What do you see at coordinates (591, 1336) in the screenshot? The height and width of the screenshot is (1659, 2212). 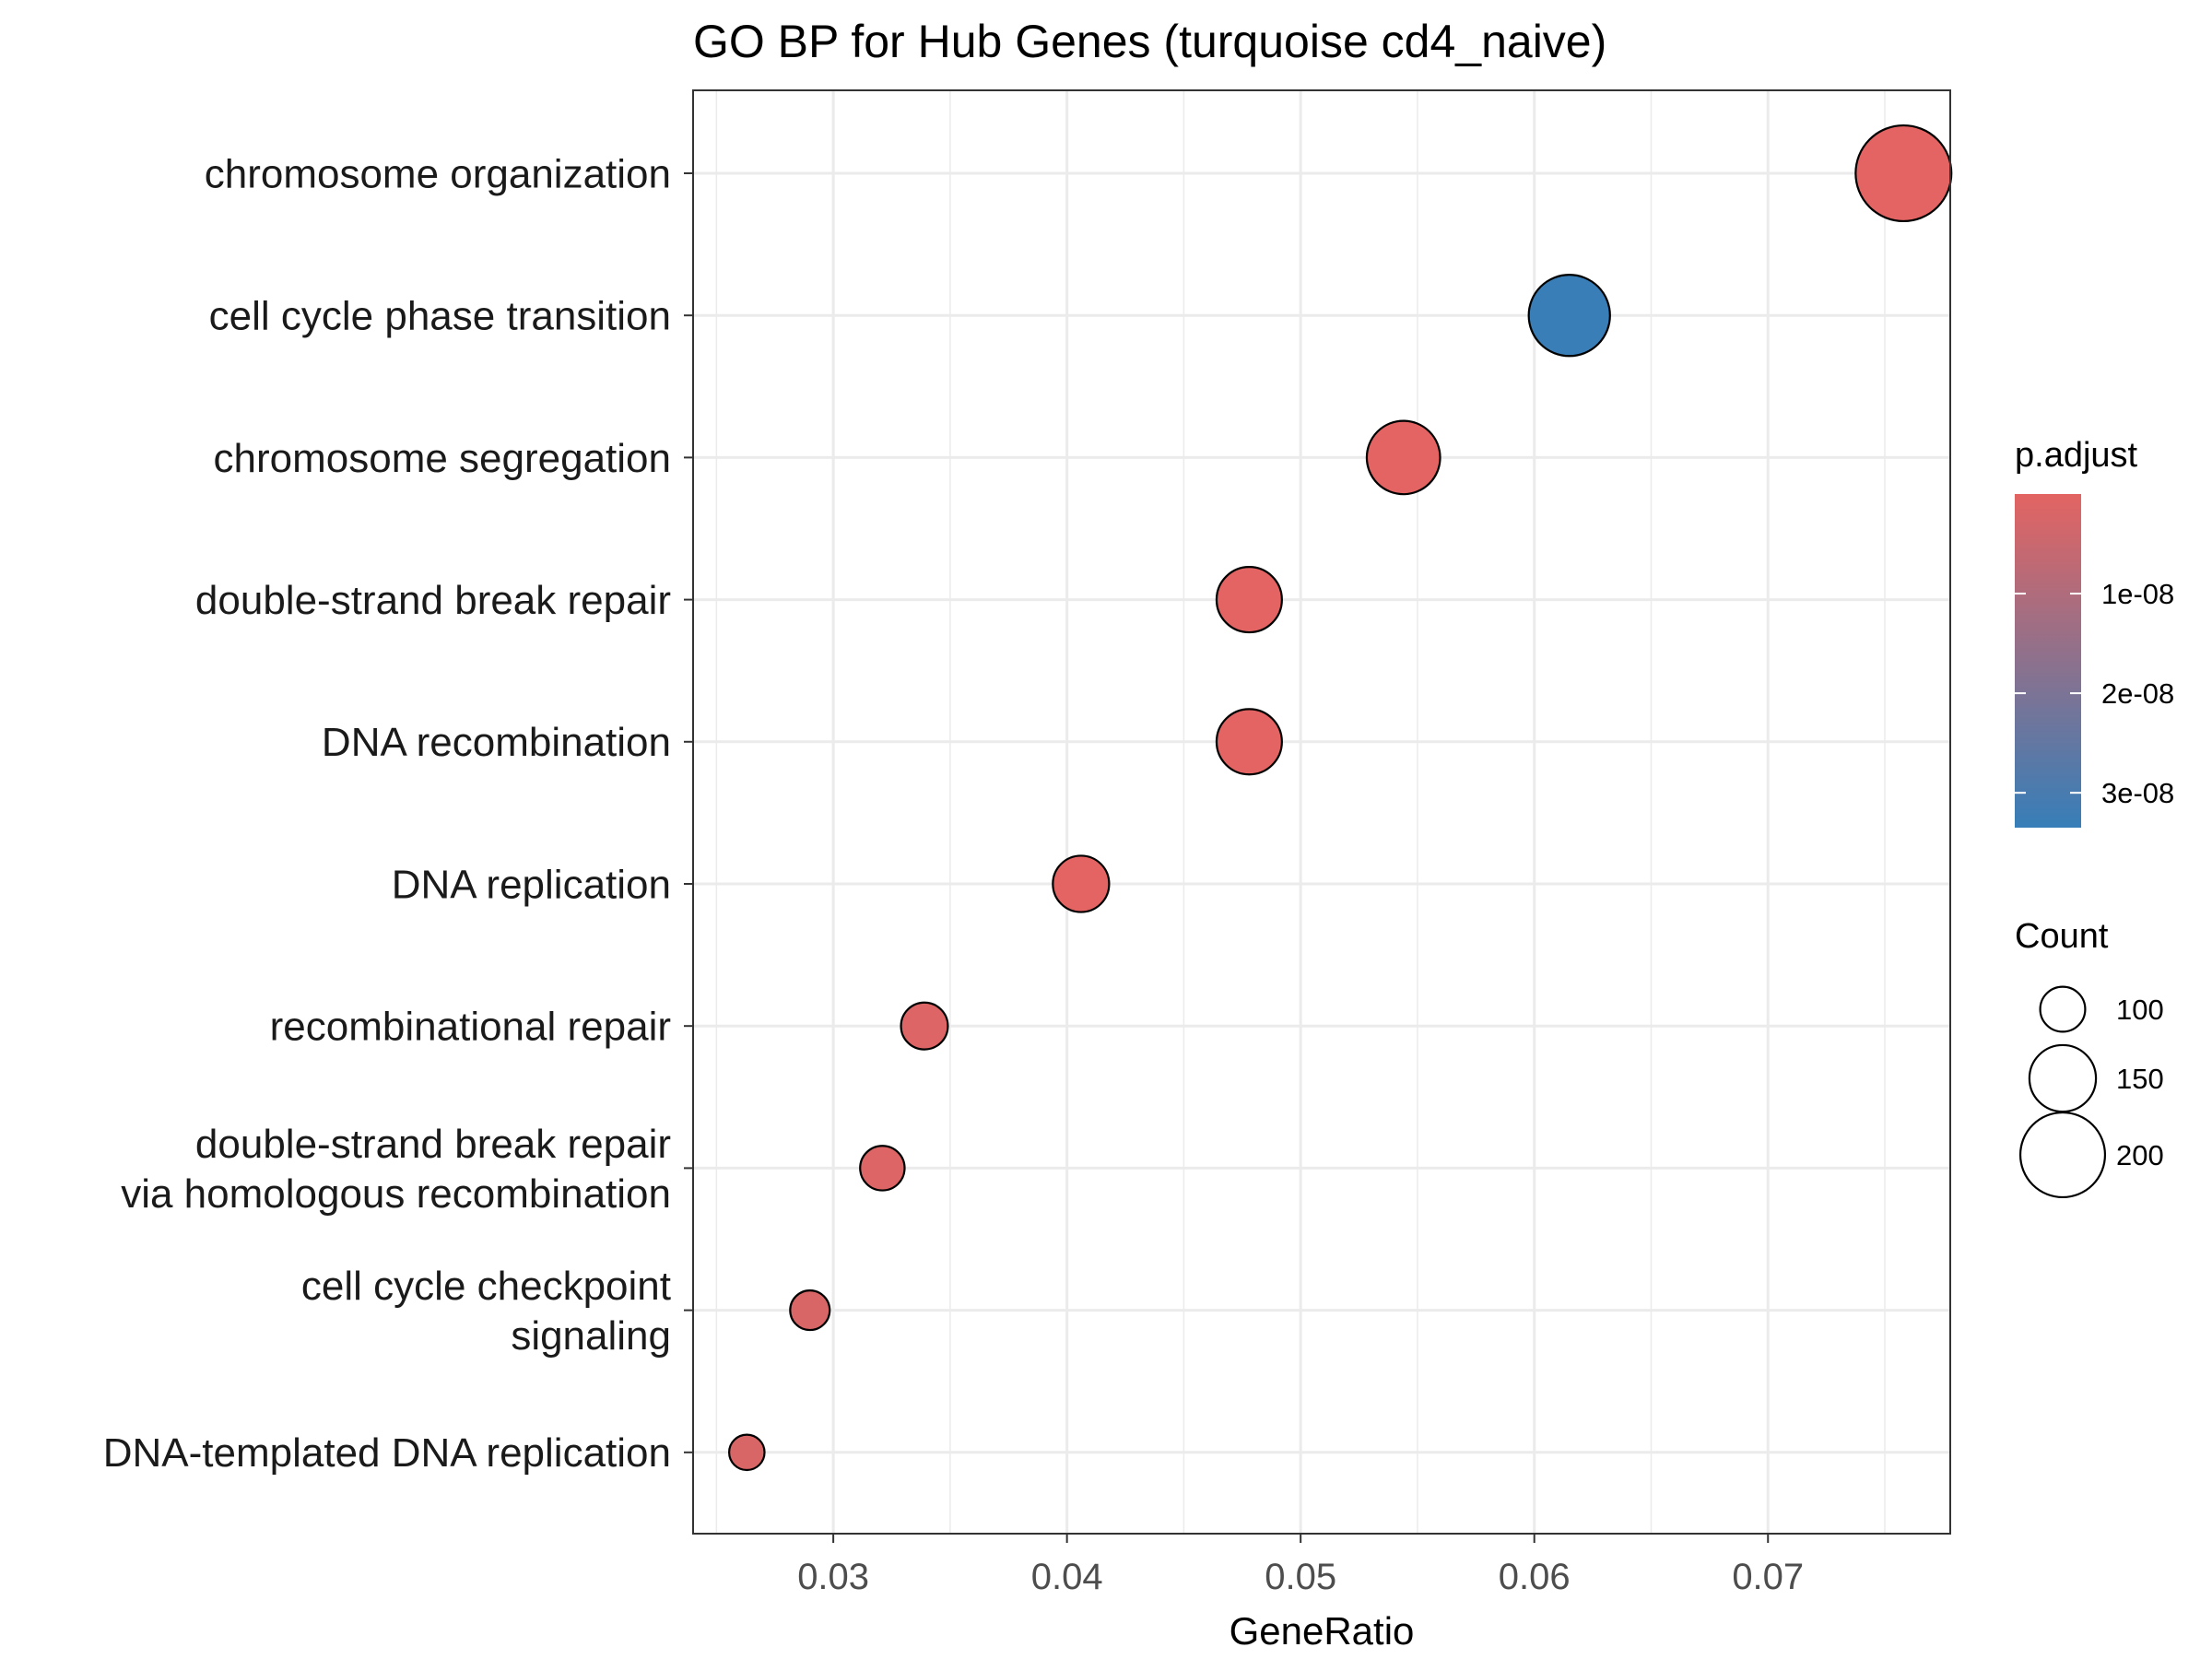 I see `y-tick-label-line: signaling` at bounding box center [591, 1336].